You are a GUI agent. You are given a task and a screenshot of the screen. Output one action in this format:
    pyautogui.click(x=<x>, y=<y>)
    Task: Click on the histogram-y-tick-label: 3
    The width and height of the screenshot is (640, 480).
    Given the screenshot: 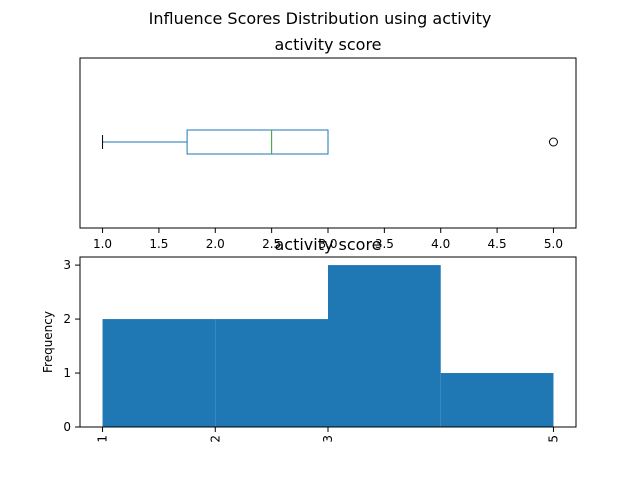 What is the action you would take?
    pyautogui.click(x=67, y=265)
    